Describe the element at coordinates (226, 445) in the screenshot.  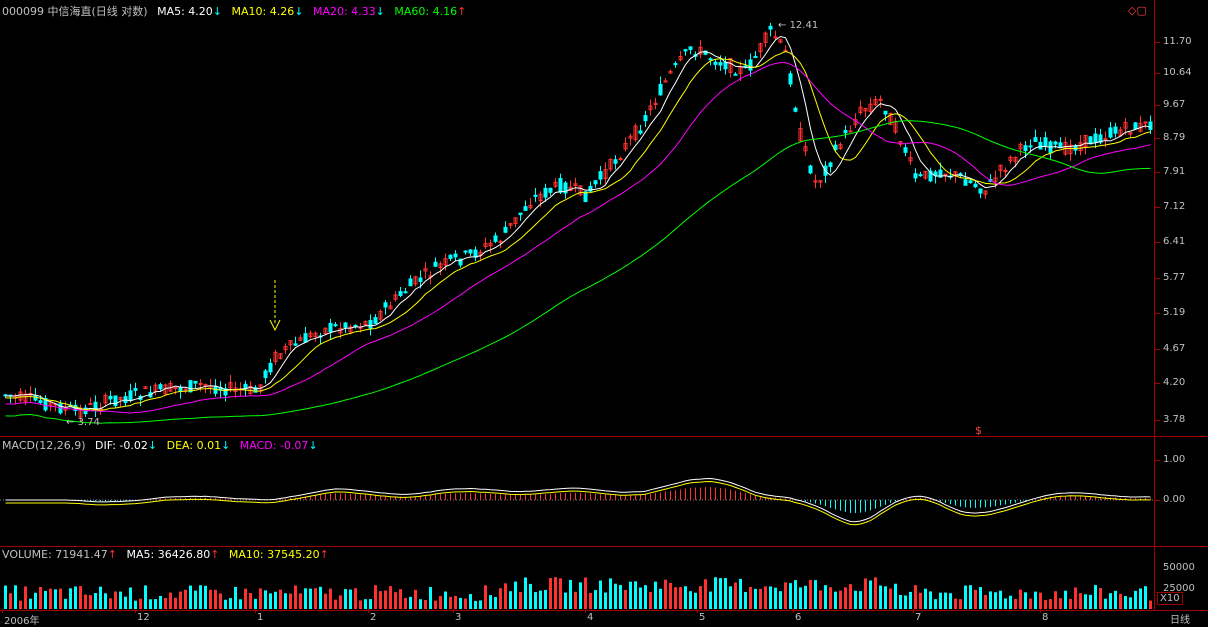
I see `dea-arrow-icon: ↓` at that location.